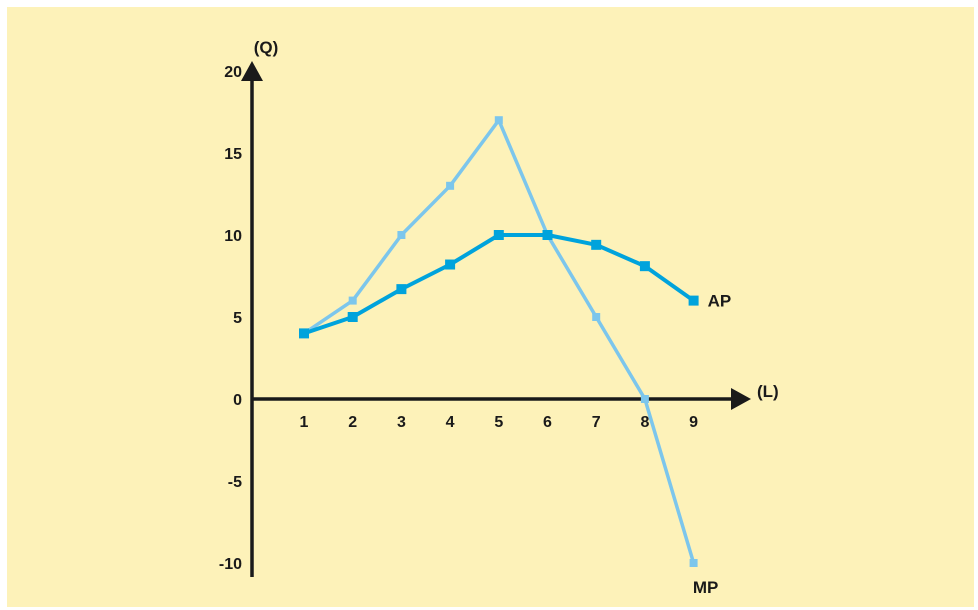 The width and height of the screenshot is (978, 610). I want to click on series-label-ap: AP, so click(720, 301).